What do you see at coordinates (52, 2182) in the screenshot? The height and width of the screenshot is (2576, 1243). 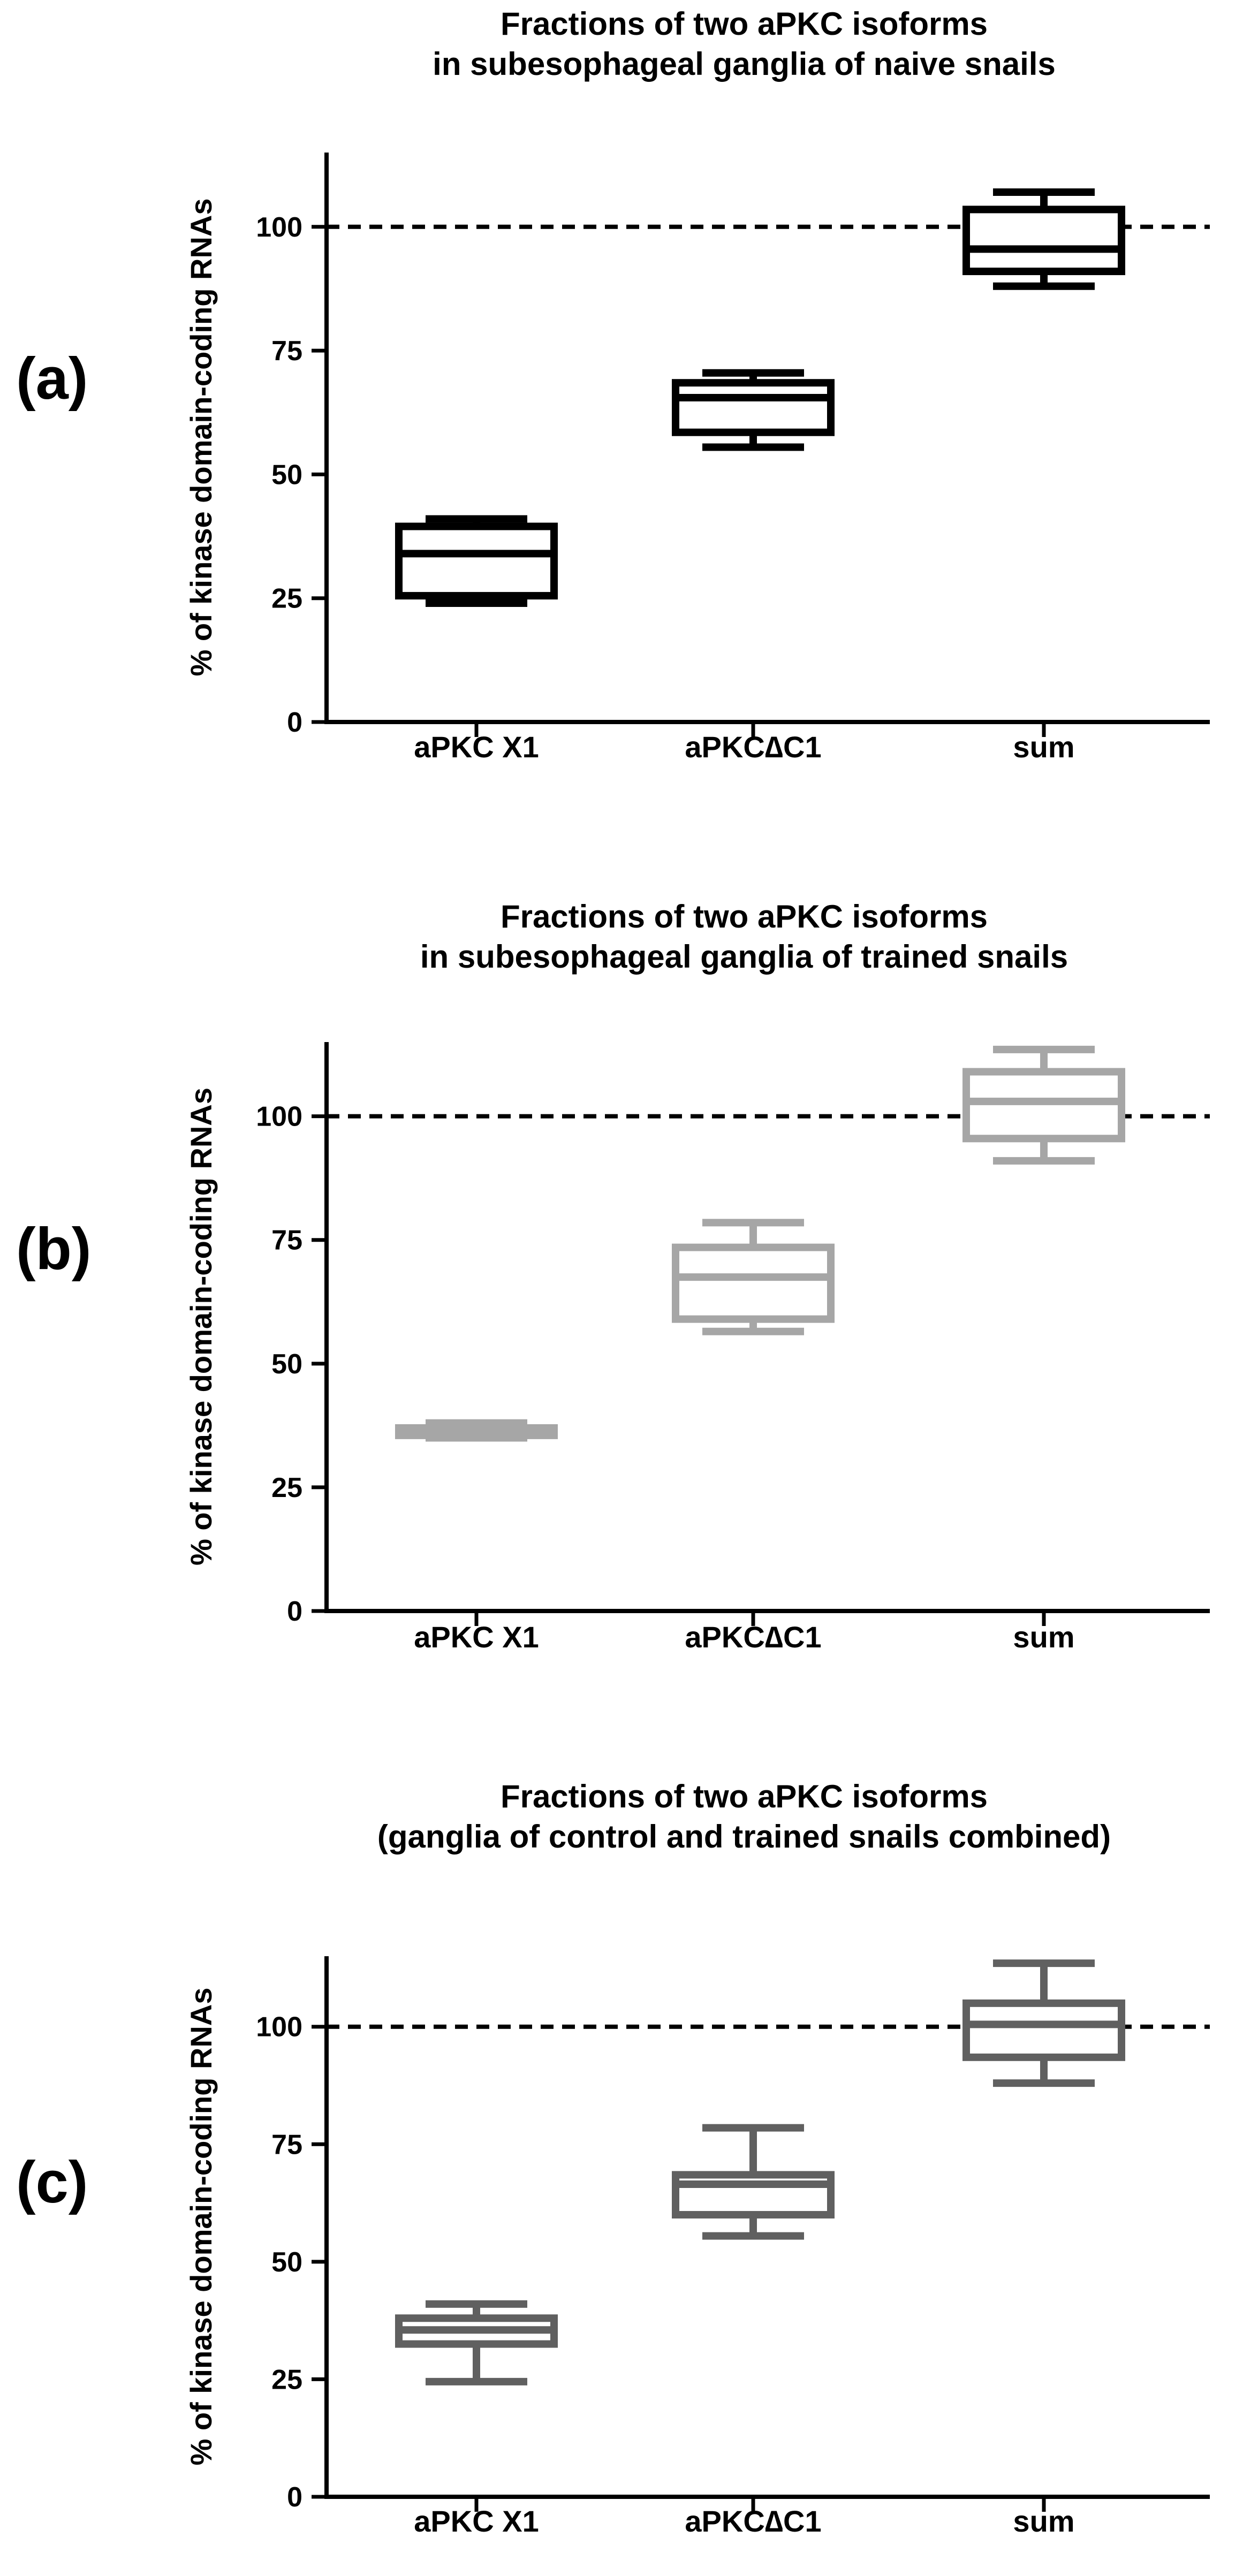 I see `panel-label: (c)` at bounding box center [52, 2182].